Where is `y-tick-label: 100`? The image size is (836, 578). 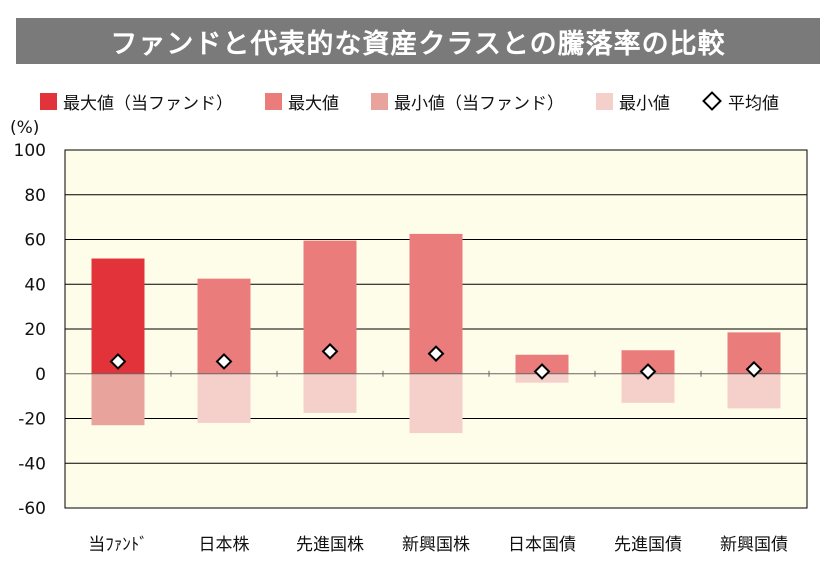
y-tick-label: 100 is located at coordinates (30, 151).